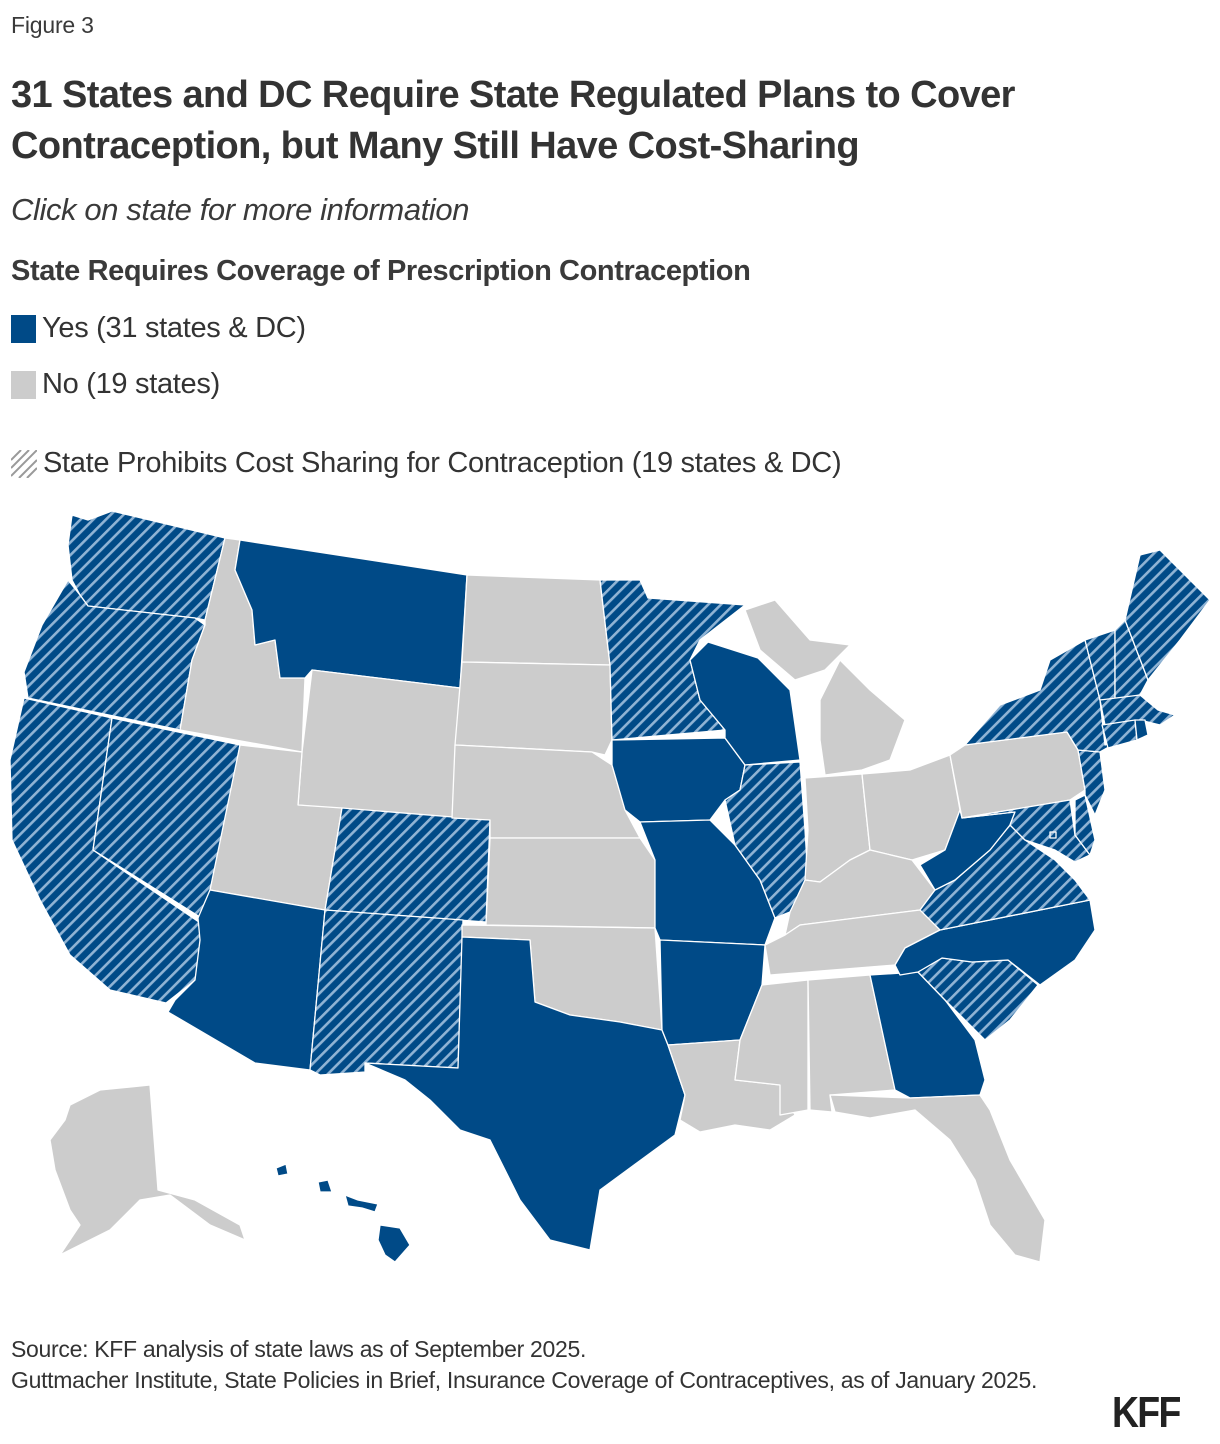 The height and width of the screenshot is (1444, 1220). I want to click on legend-item-no: No (19 states), so click(115, 384).